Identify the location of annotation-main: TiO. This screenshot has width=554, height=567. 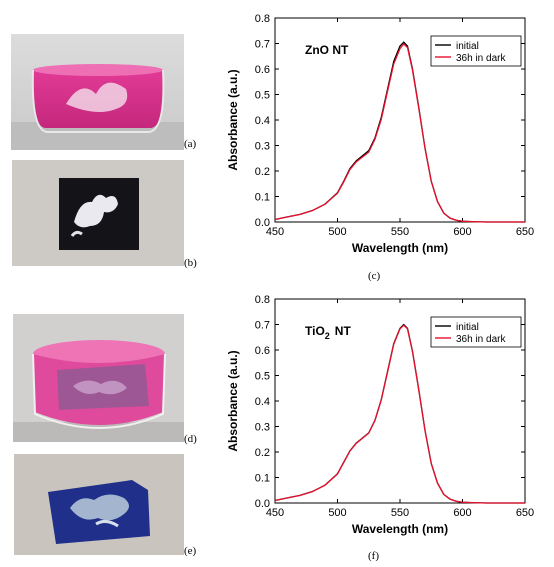
(315, 331).